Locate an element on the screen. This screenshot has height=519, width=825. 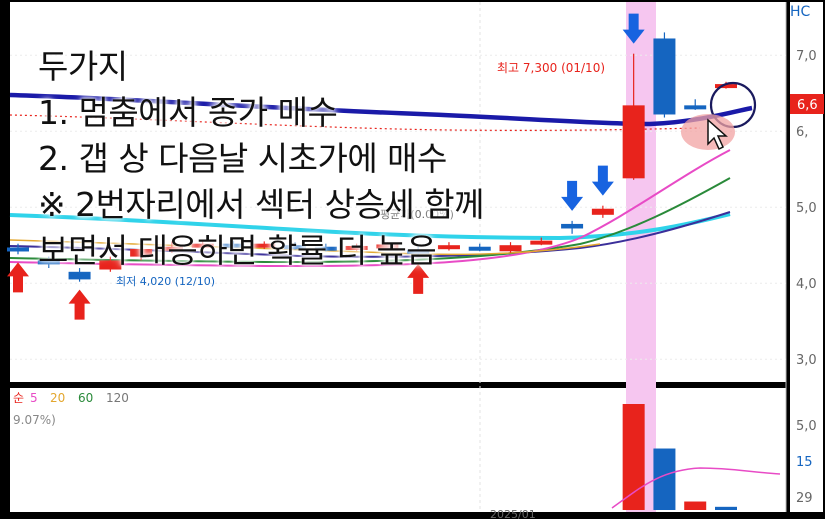
current-price-text: 6,6 is located at coordinates (807, 105).